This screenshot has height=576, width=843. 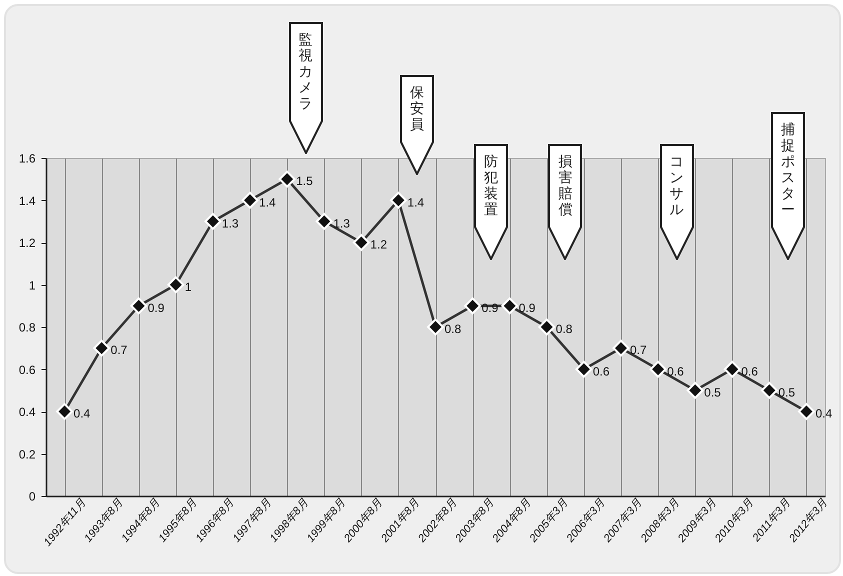 What do you see at coordinates (491, 186) in the screenshot?
I see `annotation: 防犯装置` at bounding box center [491, 186].